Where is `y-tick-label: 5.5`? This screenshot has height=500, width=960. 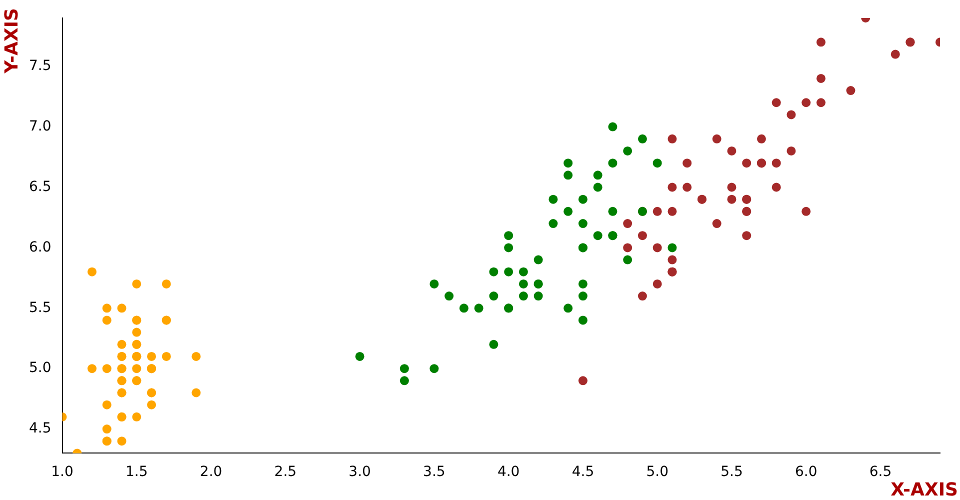 y-tick-label: 5.5 is located at coordinates (40, 308).